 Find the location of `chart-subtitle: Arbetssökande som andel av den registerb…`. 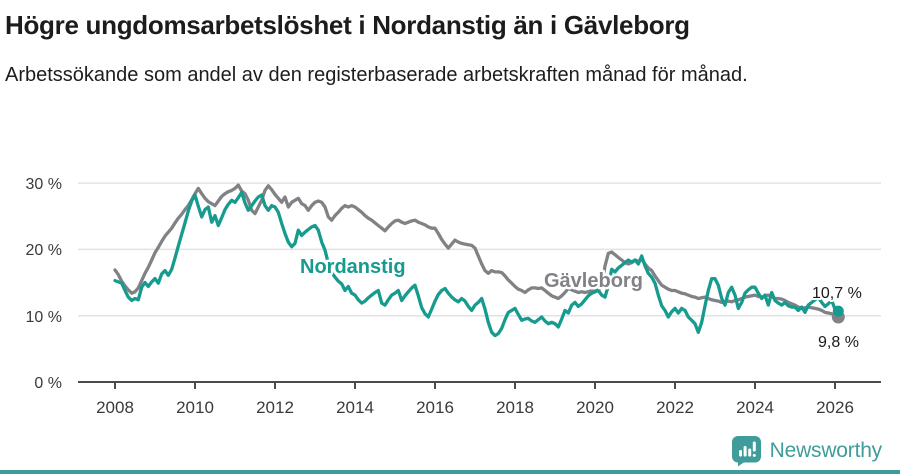

chart-subtitle: Arbetssökande som andel av den registerb… is located at coordinates (376, 74).